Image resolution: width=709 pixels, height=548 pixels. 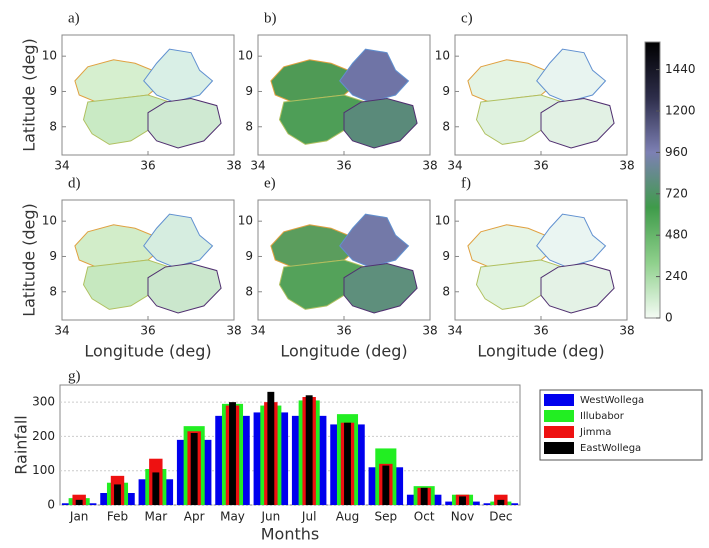 I want to click on y-tick-label: 300, so click(x=43, y=402).